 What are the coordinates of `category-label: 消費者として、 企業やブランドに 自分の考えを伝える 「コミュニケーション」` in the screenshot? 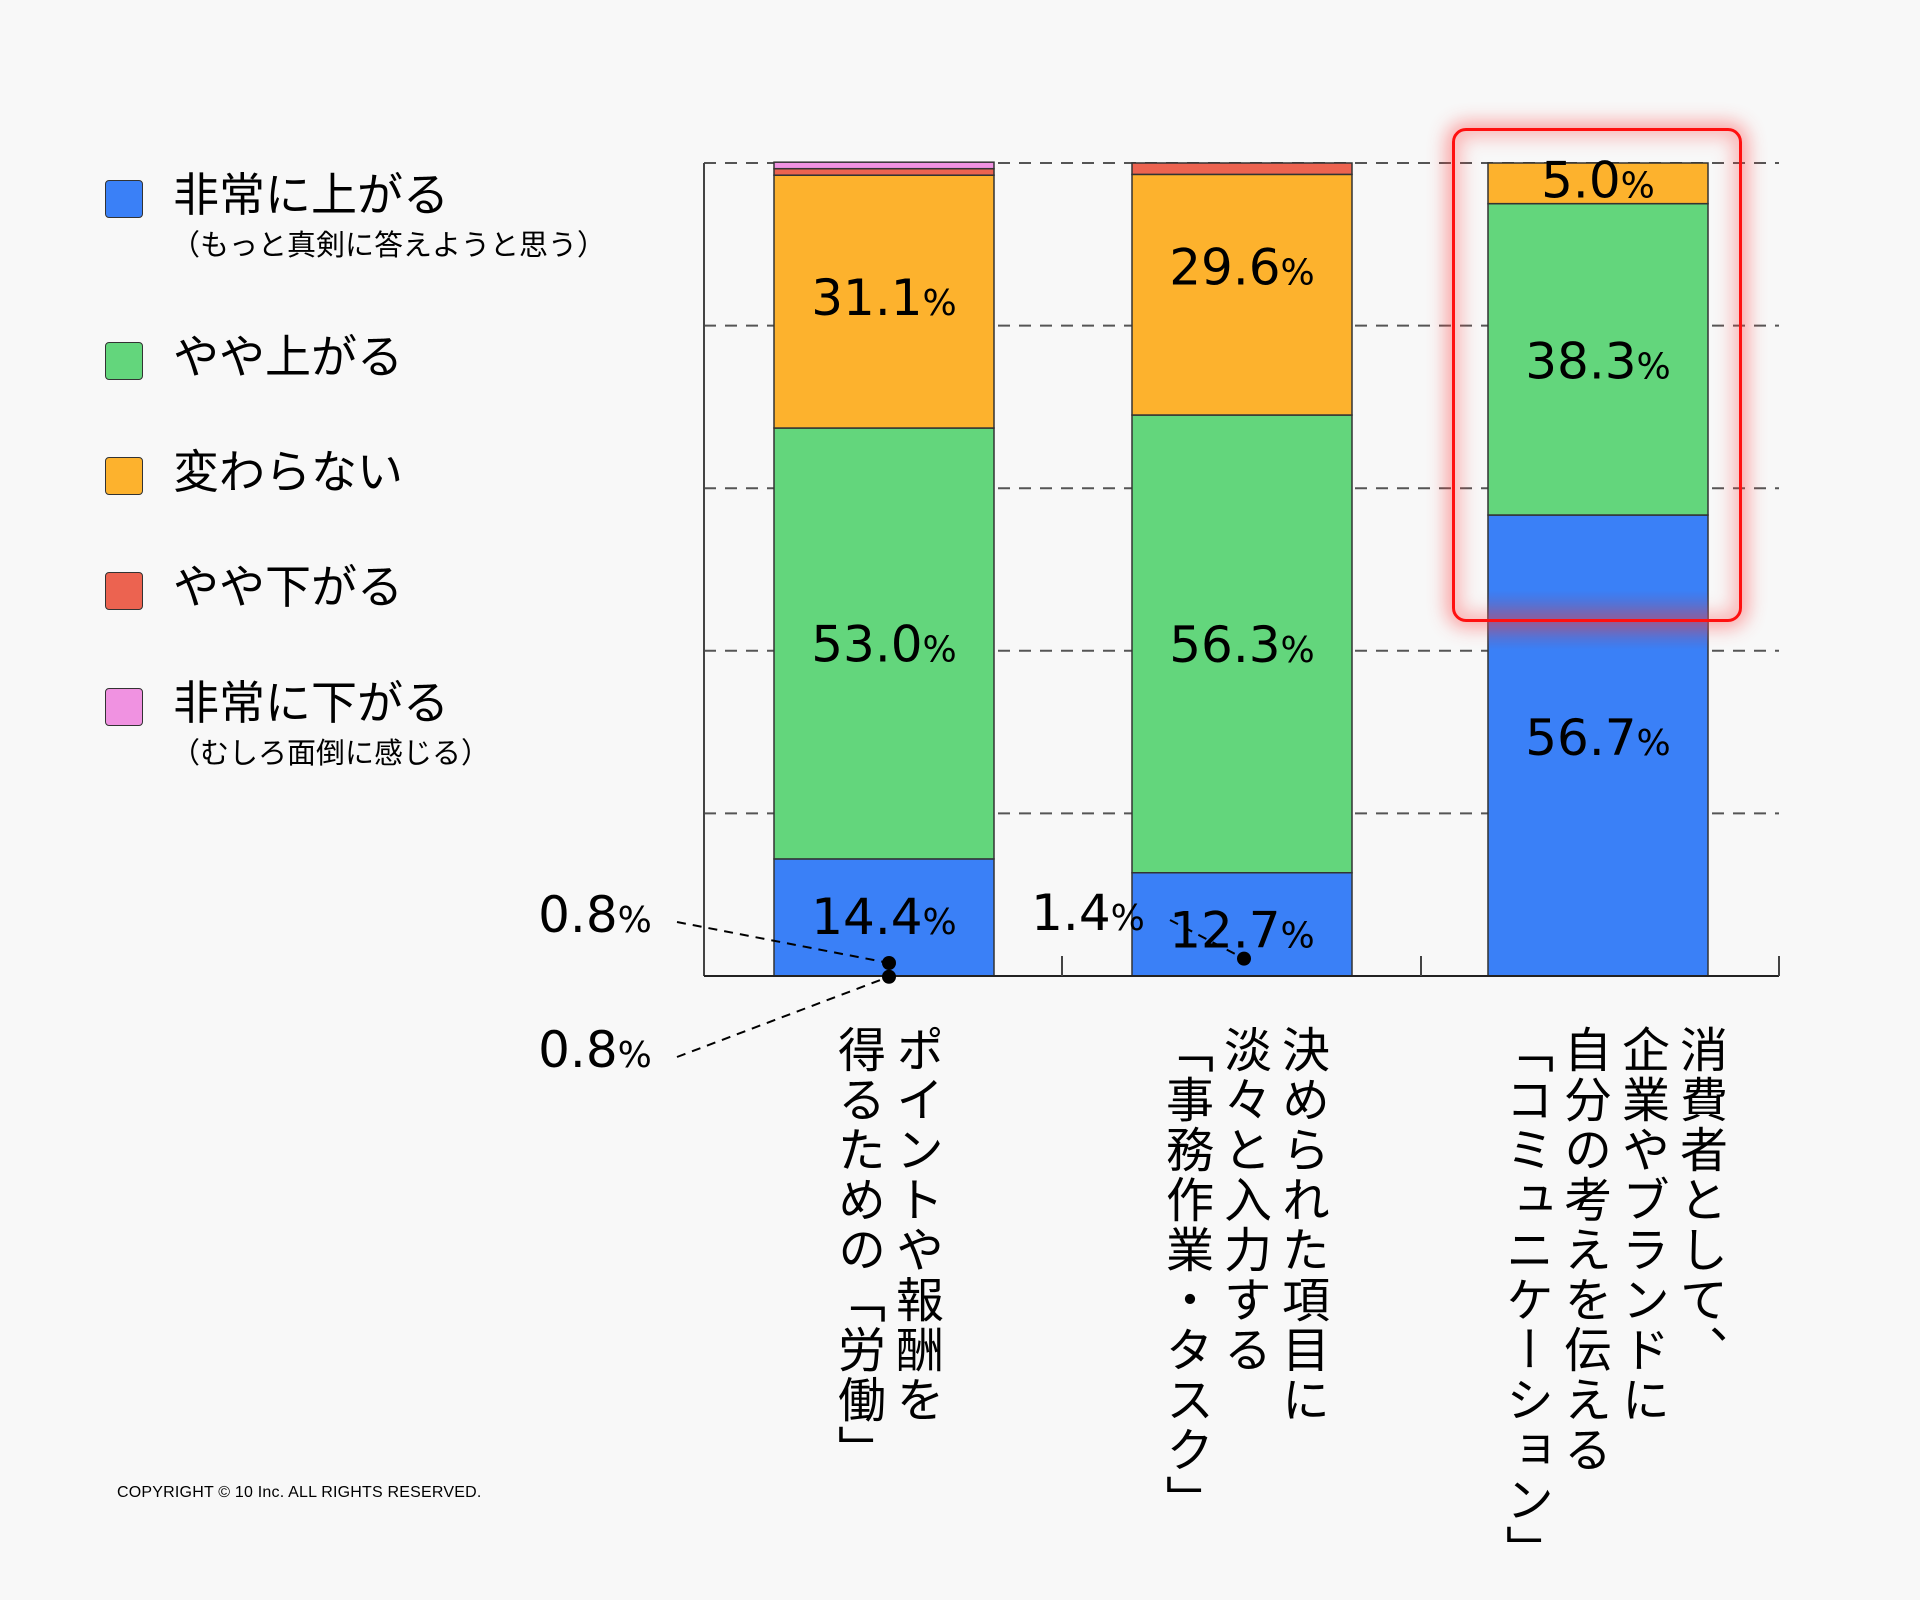 It's located at (1612, 1300).